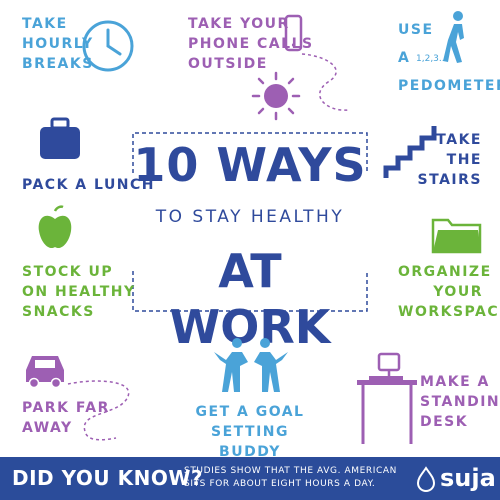  Describe the element at coordinates (250, 432) in the screenshot. I see `tip-buddy: GET A GOAL SETTING BUDDY` at that location.